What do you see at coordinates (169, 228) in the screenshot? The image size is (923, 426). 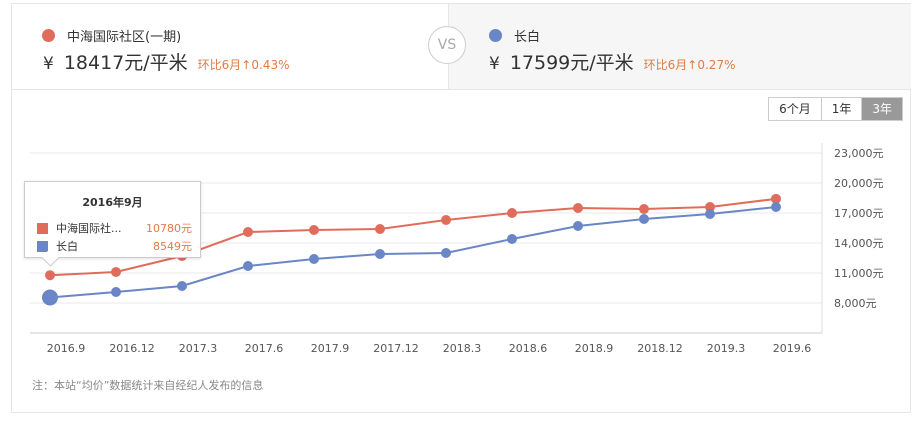 I see `tooltip-series-value: 10780元` at bounding box center [169, 228].